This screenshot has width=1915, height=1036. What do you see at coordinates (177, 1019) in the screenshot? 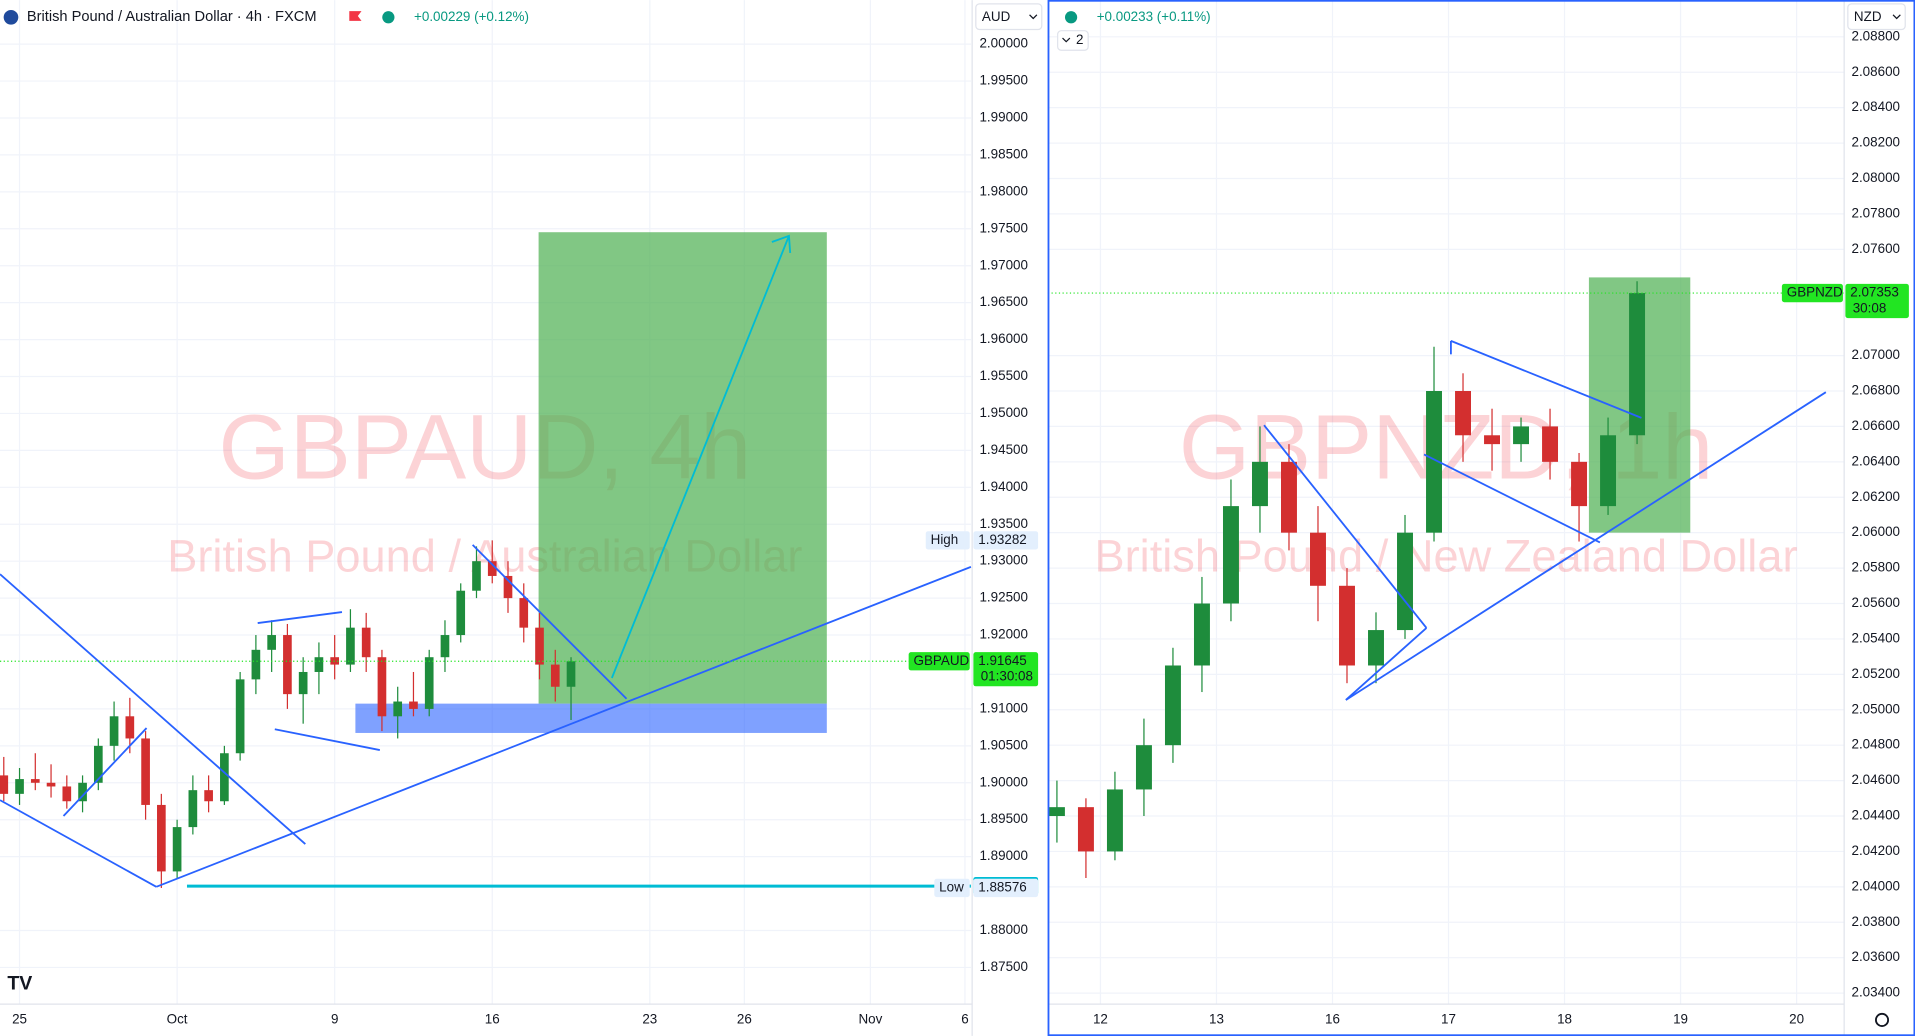
I see `x-tick-label: Oct` at bounding box center [177, 1019].